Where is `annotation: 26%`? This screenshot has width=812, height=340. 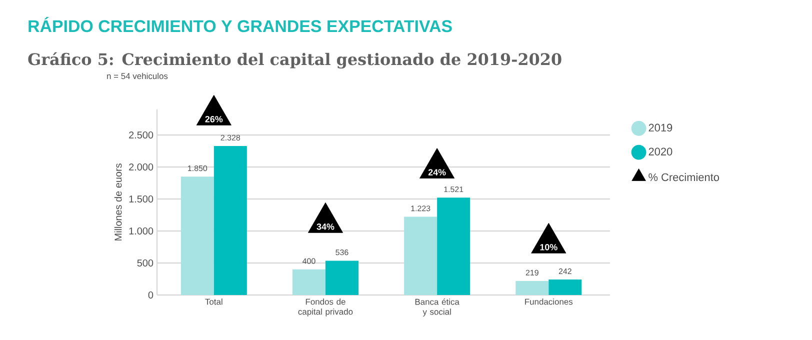
annotation: 26% is located at coordinates (214, 119).